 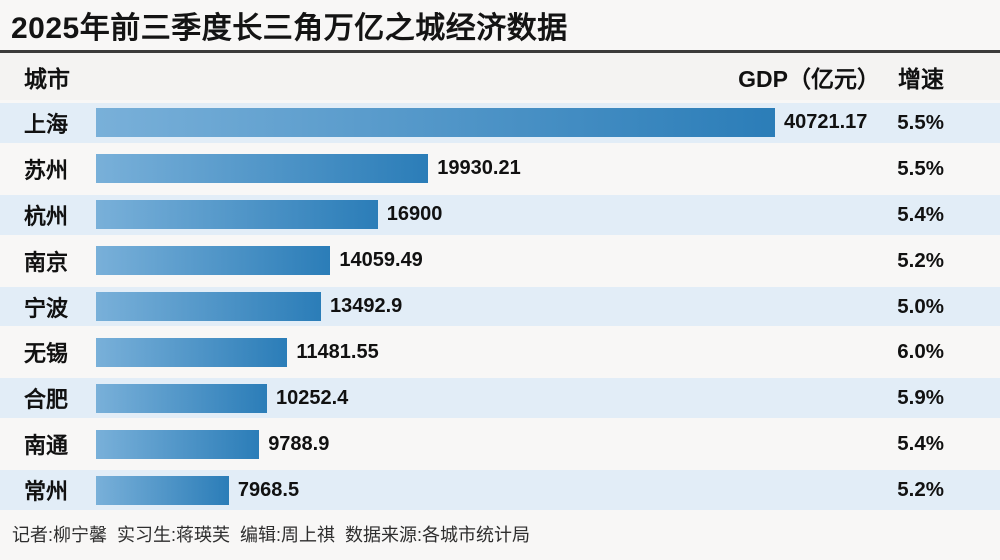 I want to click on table-row: 无锡 11481.55 6.0%, so click(x=500, y=352).